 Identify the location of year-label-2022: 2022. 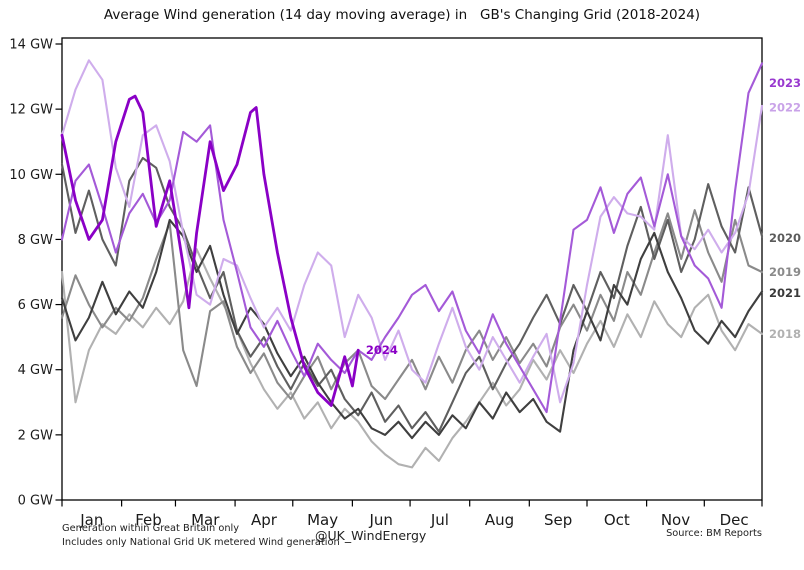
(785, 108).